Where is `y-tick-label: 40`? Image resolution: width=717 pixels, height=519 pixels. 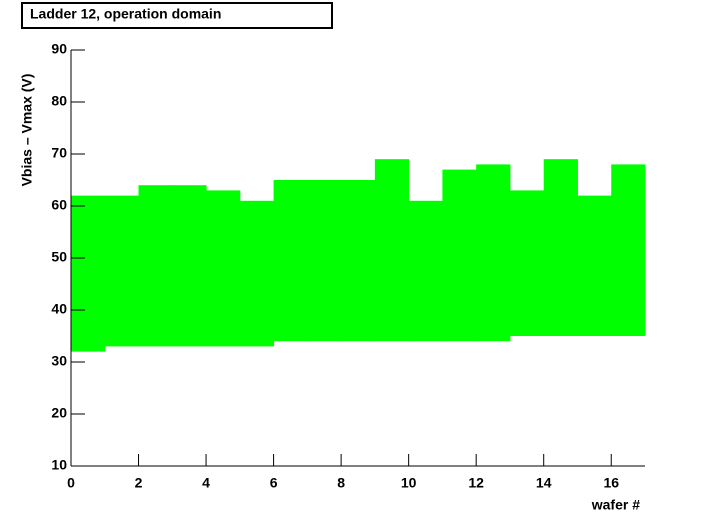
y-tick-label: 40 is located at coordinates (59, 309).